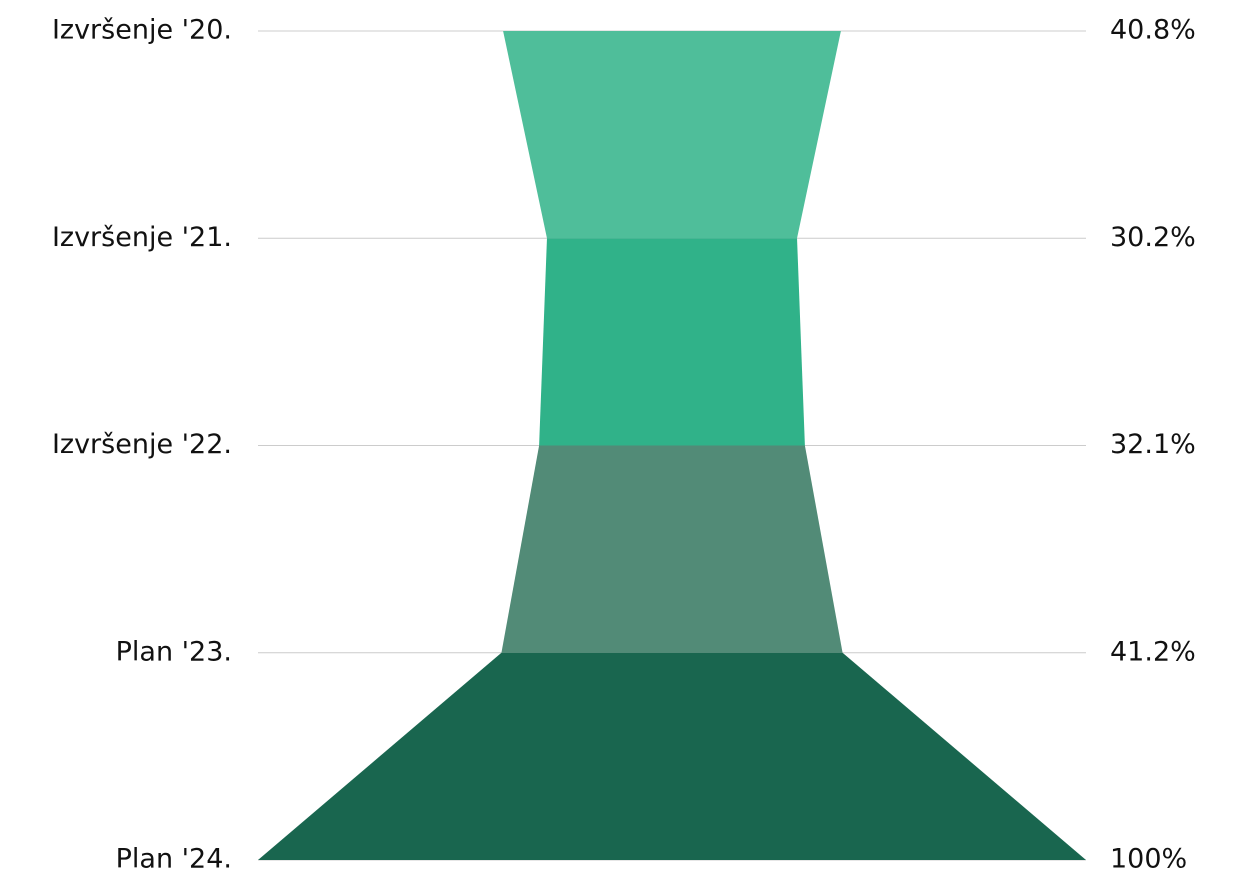 The width and height of the screenshot is (1237, 874). What do you see at coordinates (1148, 859) in the screenshot?
I see `value-label: 100%` at bounding box center [1148, 859].